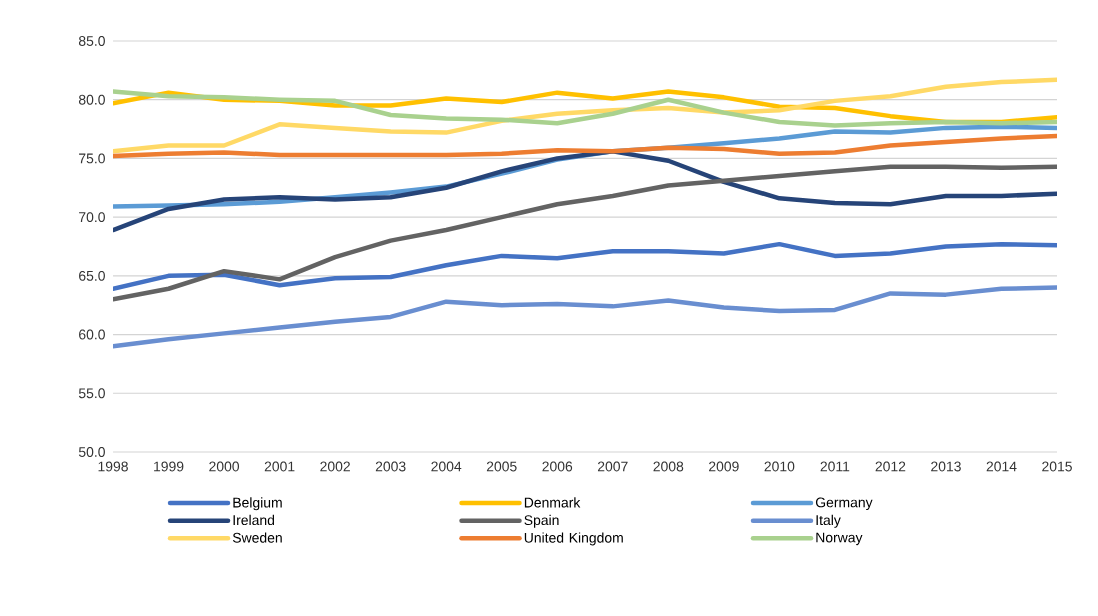 Image resolution: width=1098 pixels, height=616 pixels. What do you see at coordinates (1001, 466) in the screenshot?
I see `x-tick-label: 2014` at bounding box center [1001, 466].